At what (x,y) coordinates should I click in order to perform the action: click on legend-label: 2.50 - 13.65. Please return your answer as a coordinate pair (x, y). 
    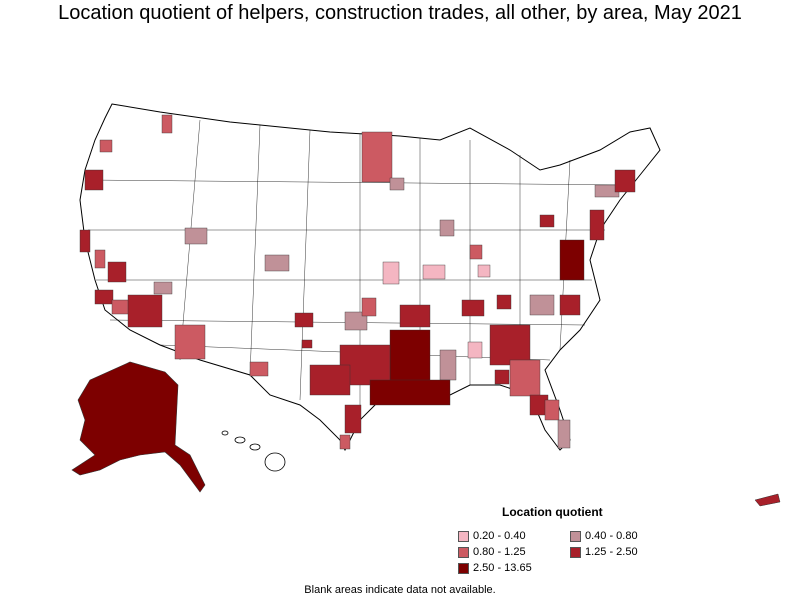
    Looking at the image, I should click on (502, 568).